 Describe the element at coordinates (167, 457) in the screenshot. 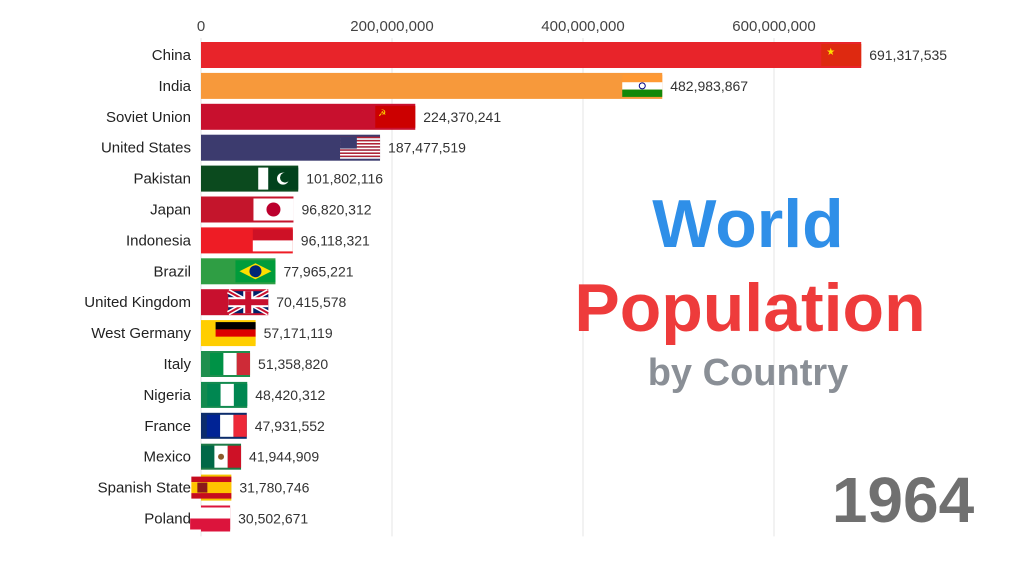

I see `category-label: Mexico` at that location.